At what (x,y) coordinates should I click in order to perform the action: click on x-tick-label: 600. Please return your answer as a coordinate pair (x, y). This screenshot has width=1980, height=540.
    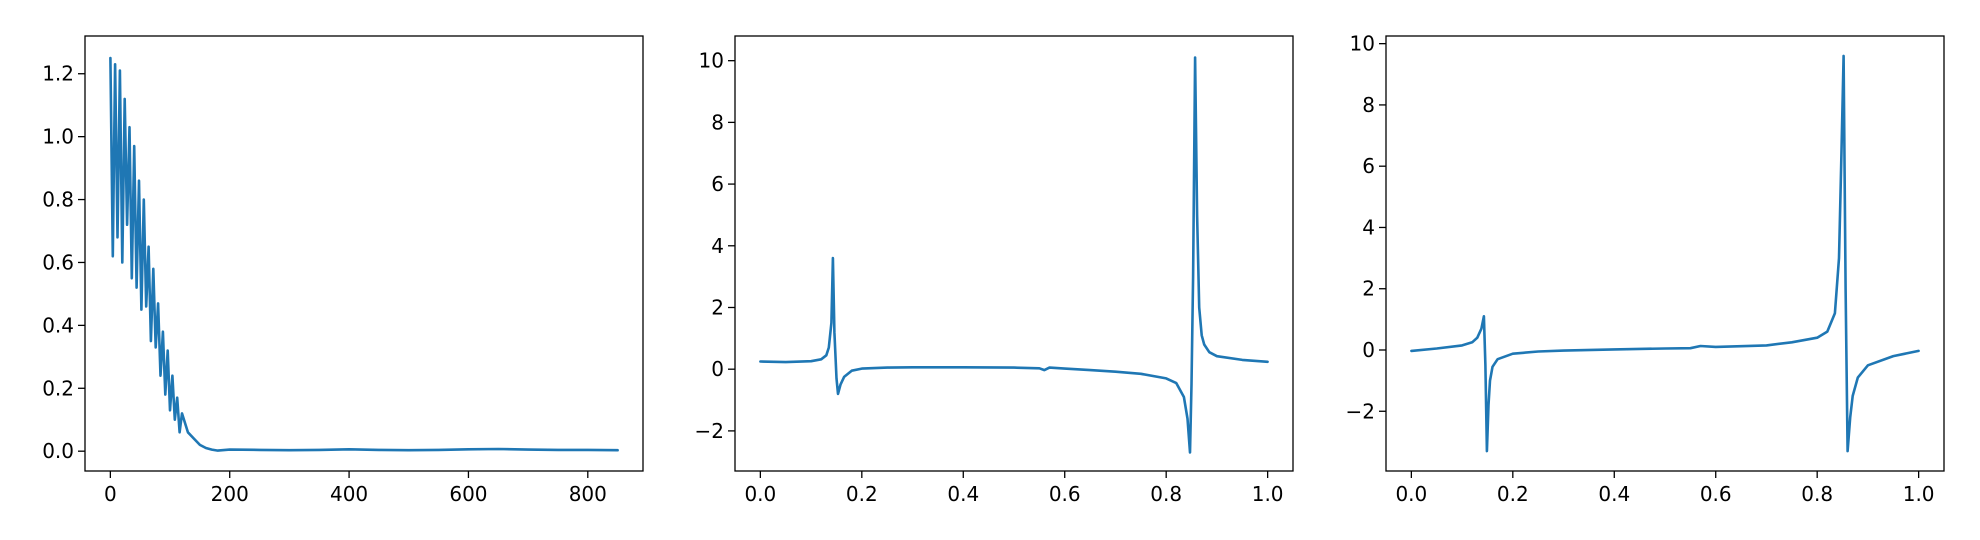
    Looking at the image, I should click on (468, 494).